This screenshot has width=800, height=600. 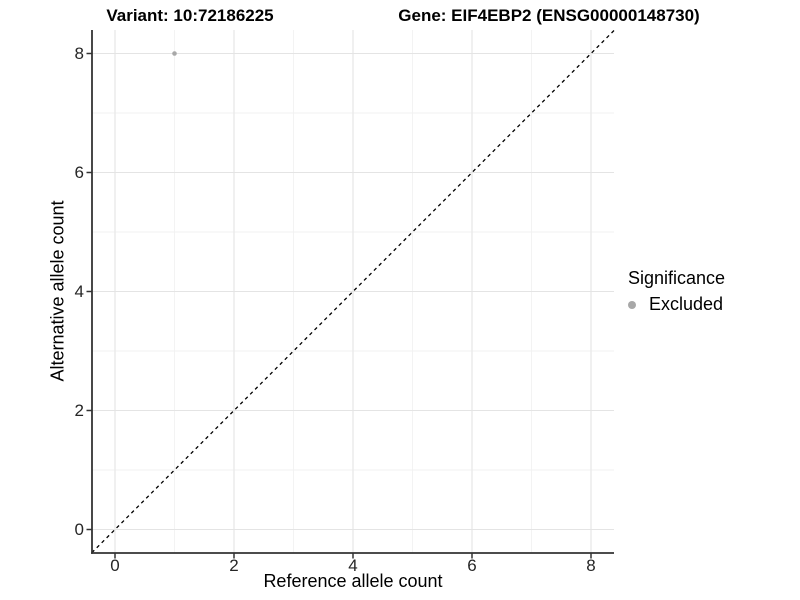 What do you see at coordinates (353, 565) in the screenshot?
I see `x-tick-label: 4` at bounding box center [353, 565].